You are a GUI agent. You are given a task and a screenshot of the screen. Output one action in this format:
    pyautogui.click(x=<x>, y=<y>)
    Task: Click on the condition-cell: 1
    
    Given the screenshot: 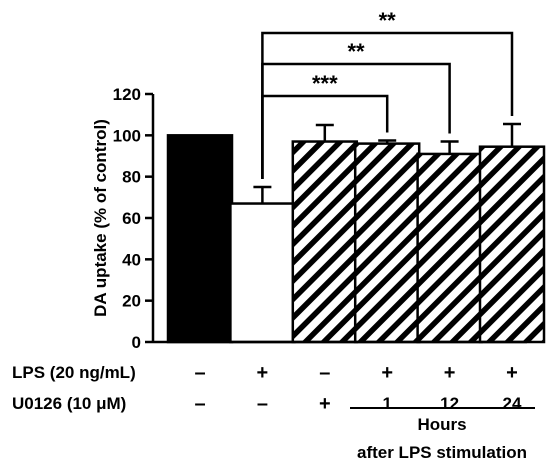 What is the action you would take?
    pyautogui.click(x=386, y=403)
    